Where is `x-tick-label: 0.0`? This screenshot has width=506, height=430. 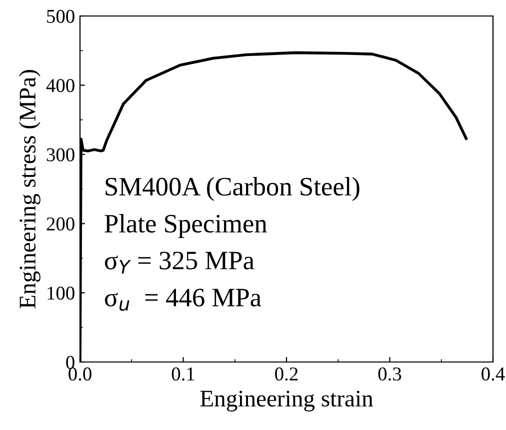
x-tick-label: 0.0 is located at coordinates (80, 374).